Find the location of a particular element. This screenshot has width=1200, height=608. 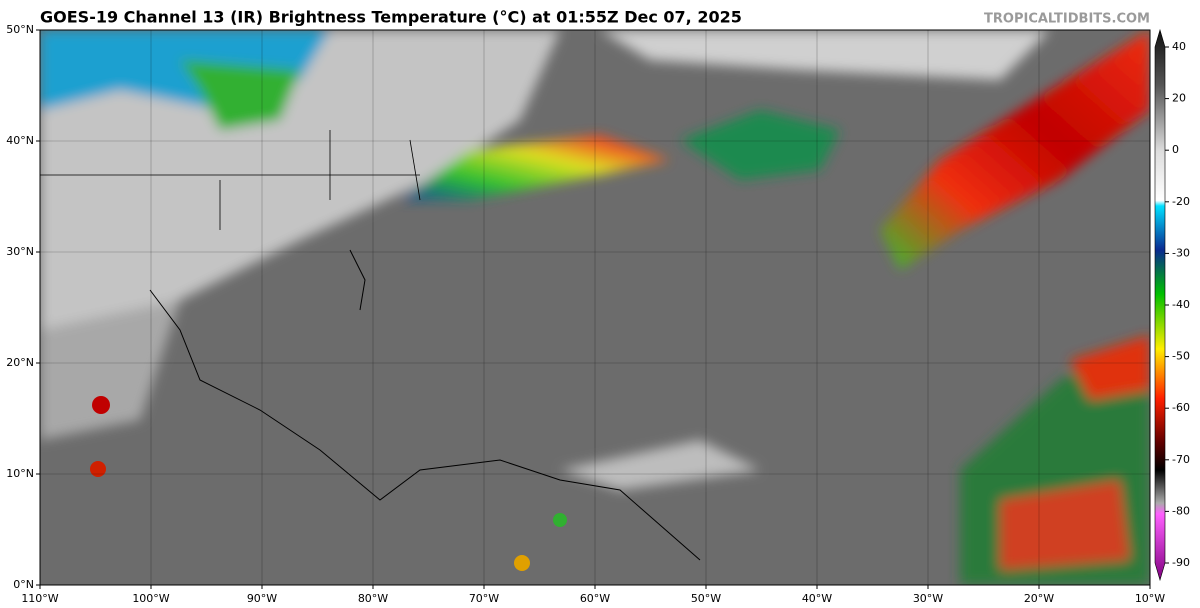

colorbar-label: -60 is located at coordinates (1181, 407).